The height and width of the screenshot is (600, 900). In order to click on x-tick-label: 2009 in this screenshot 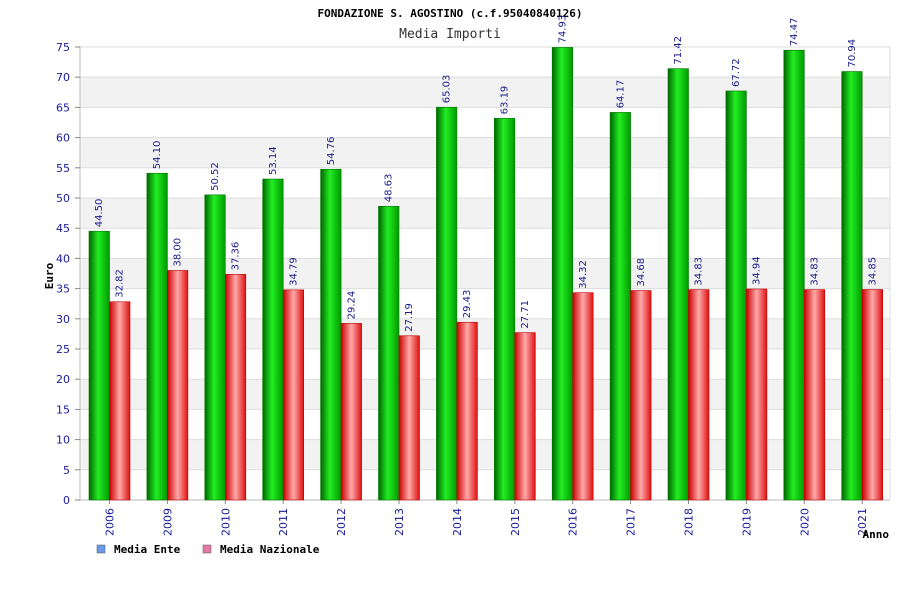, I will do `click(167, 522)`.